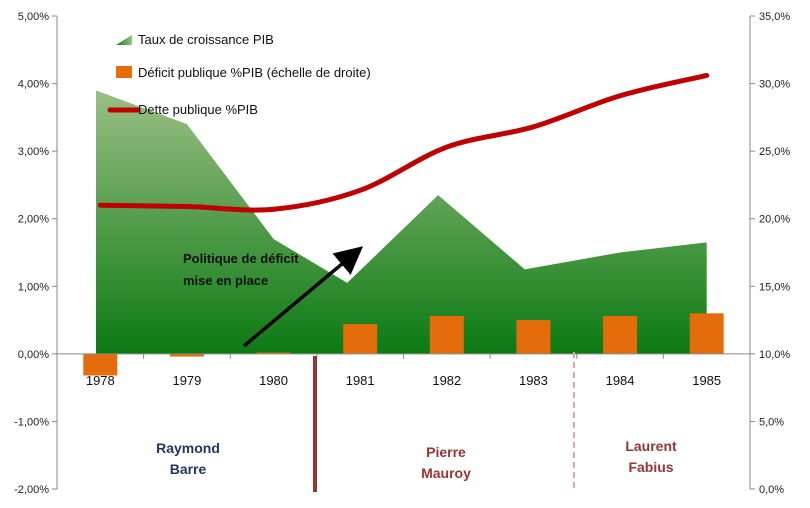 The width and height of the screenshot is (810, 508). I want to click on category-labels-layer: 1978 1979 1980 1981 1982 1983 1984 1985, so click(403, 380).